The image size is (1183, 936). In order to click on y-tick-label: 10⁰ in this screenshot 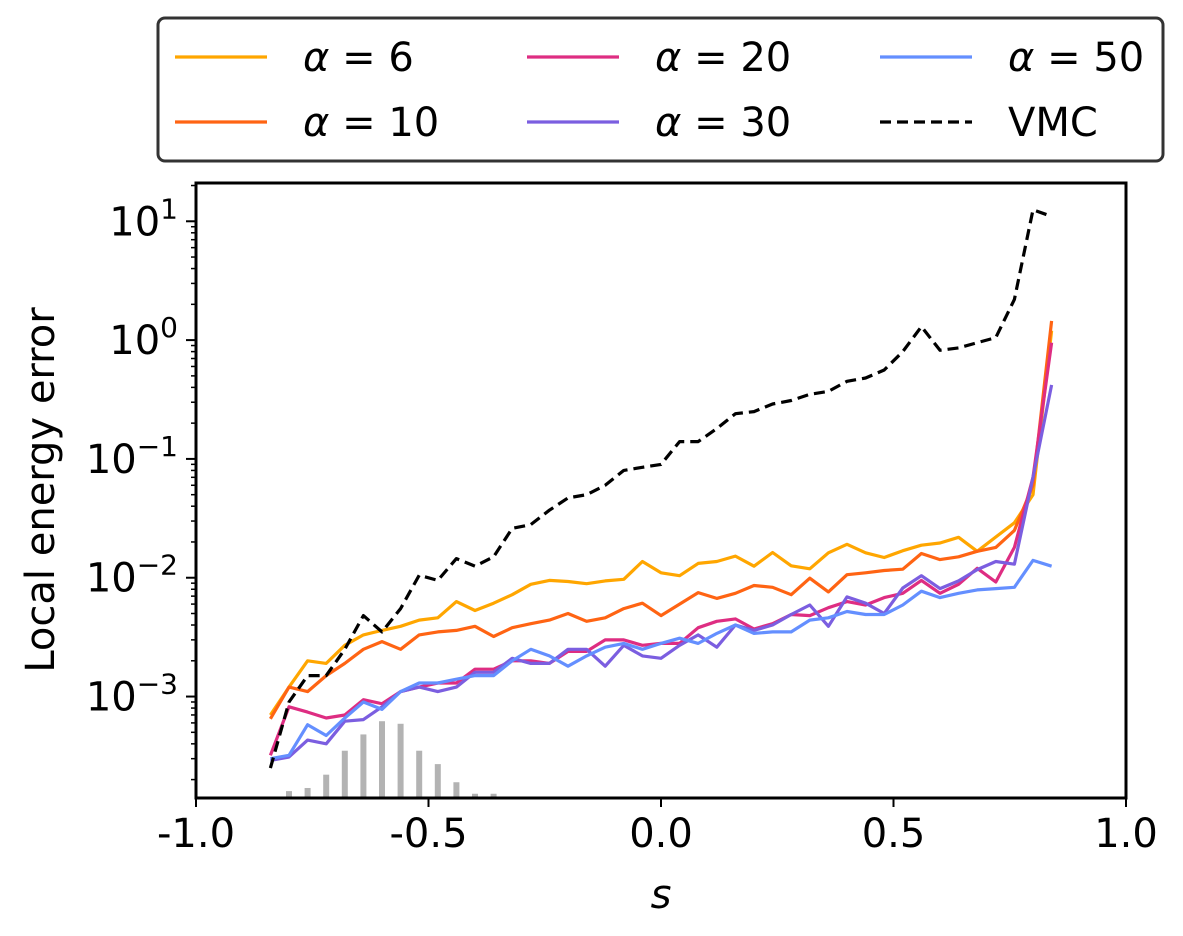, I will do `click(143, 337)`.